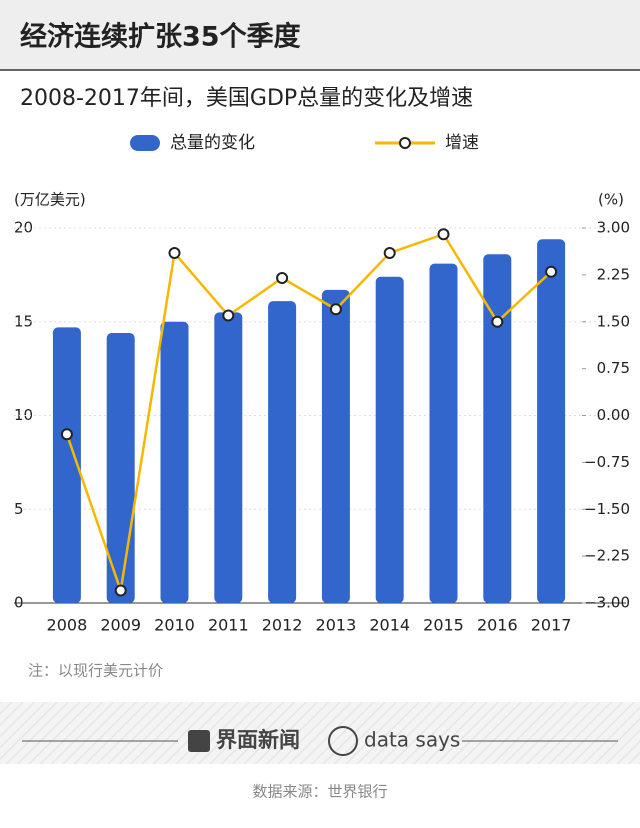  I want to click on y2-axis-label: (%), so click(611, 200).